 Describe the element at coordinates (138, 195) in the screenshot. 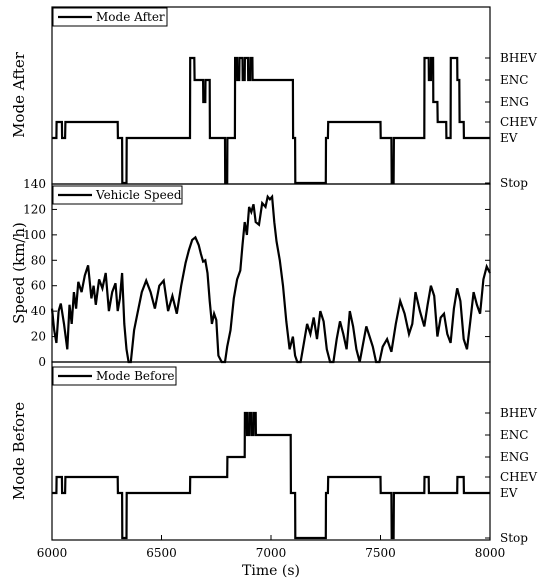

I see `legend-vehicle-speed-label: Vehicle Speed` at that location.